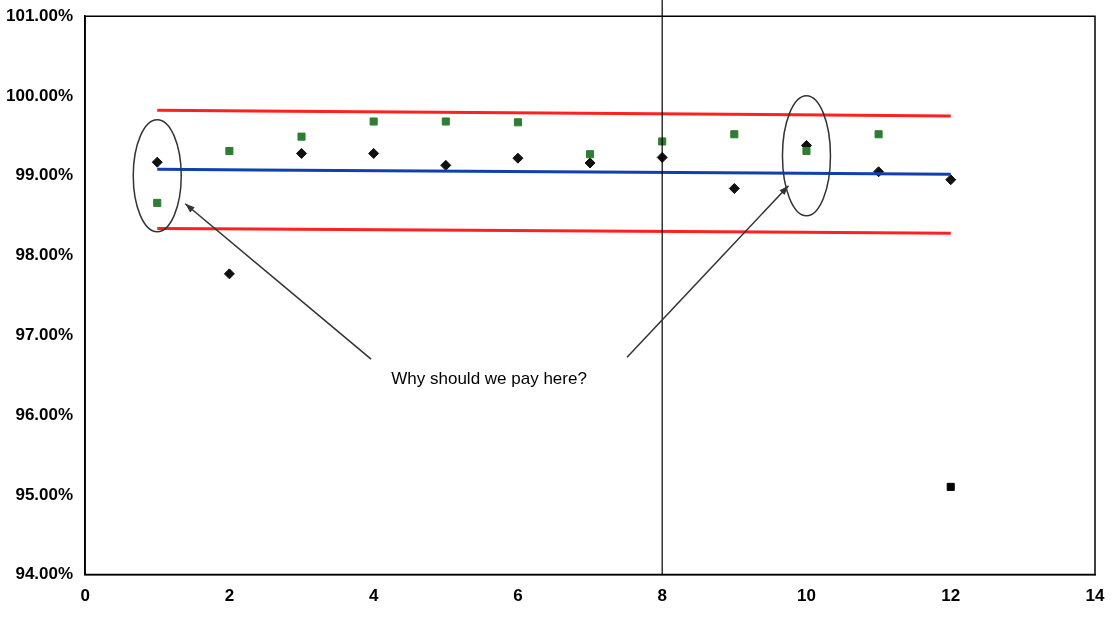  Describe the element at coordinates (44, 414) in the screenshot. I see `y-tick-label: 96.00%` at that location.